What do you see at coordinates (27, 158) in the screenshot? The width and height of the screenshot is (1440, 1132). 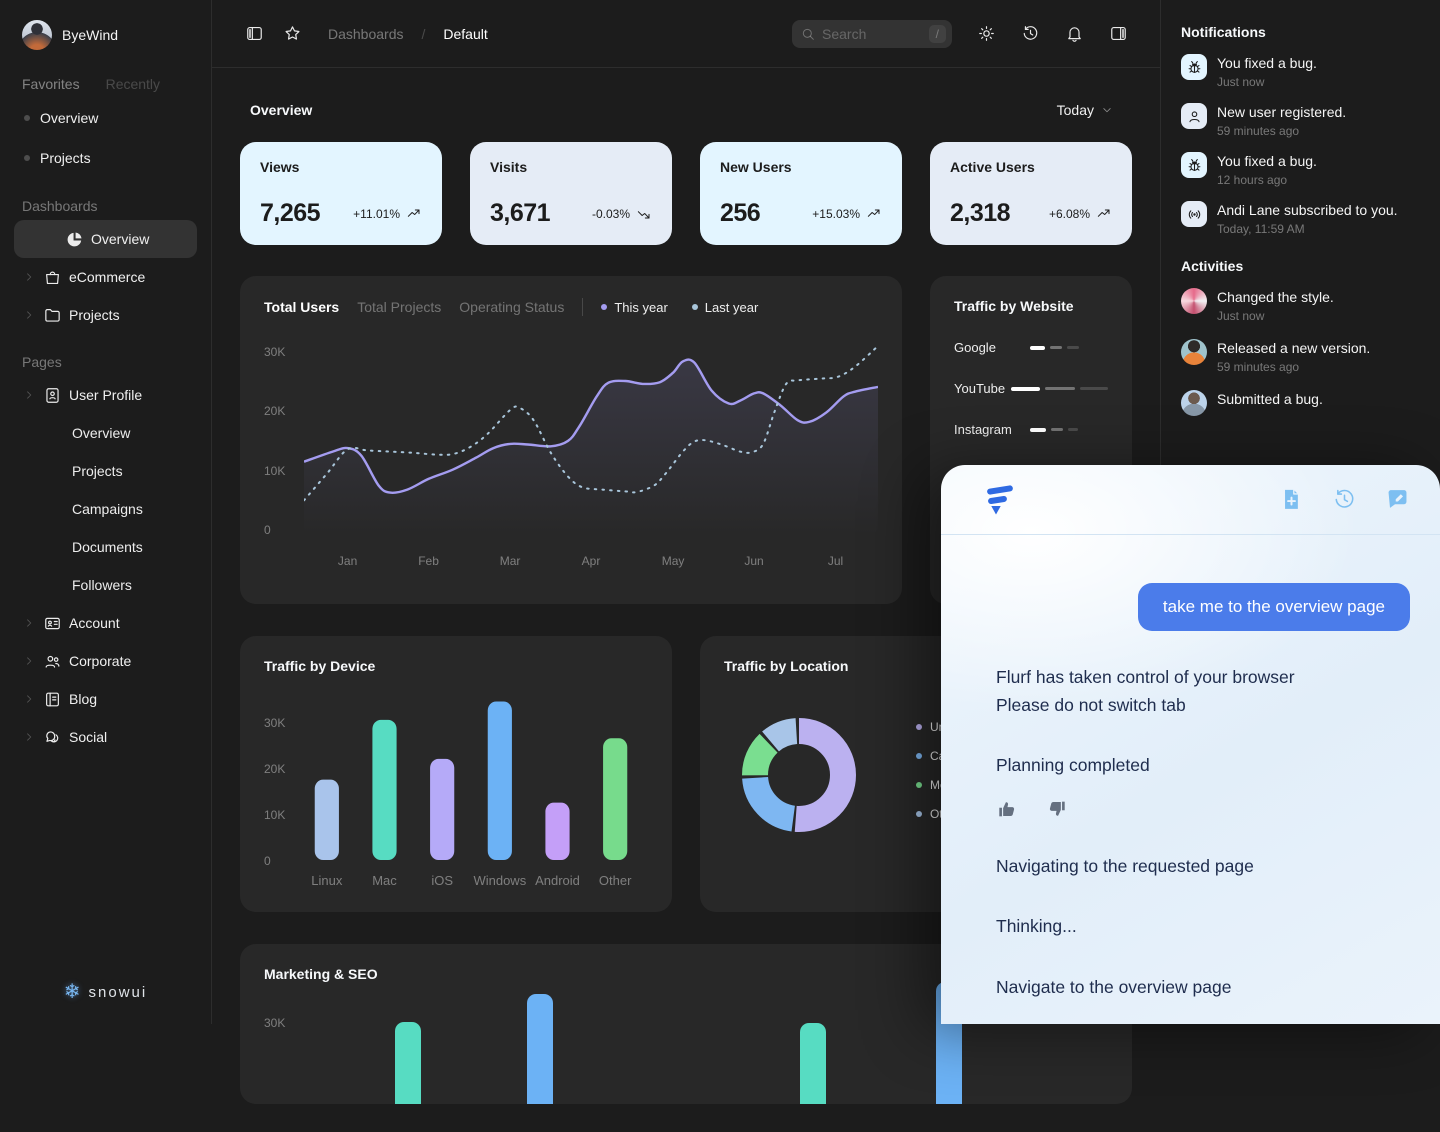 I see `bullet-icon` at bounding box center [27, 158].